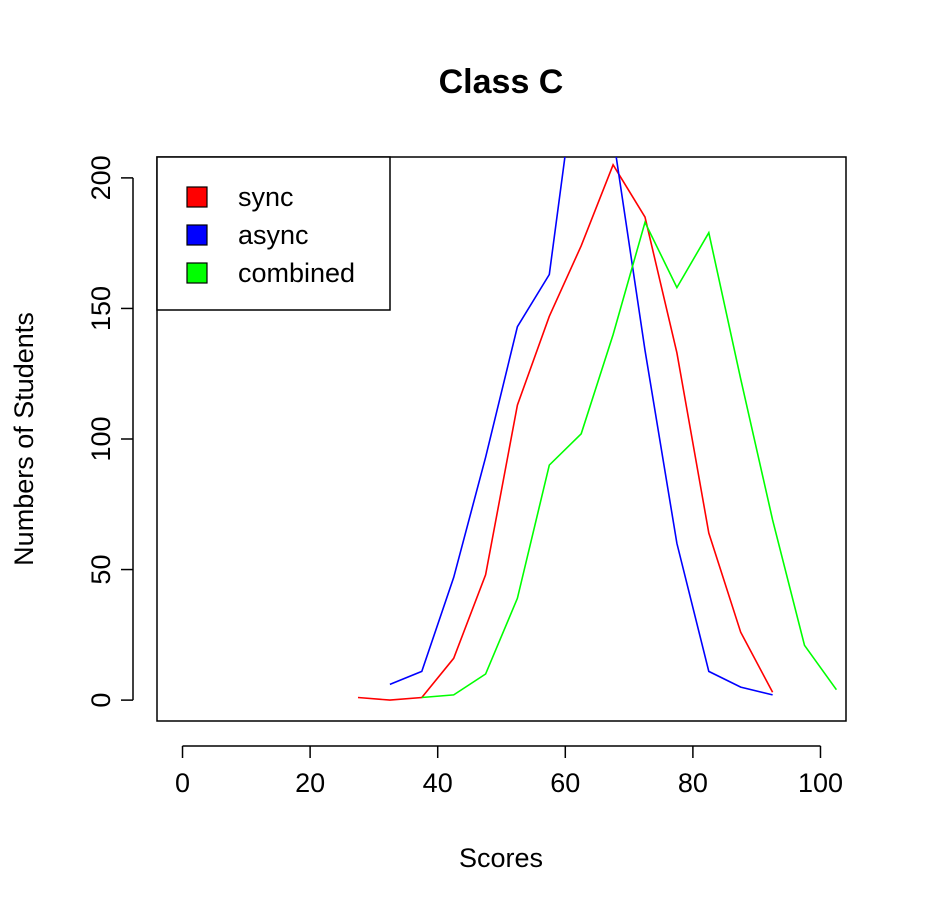 The height and width of the screenshot is (918, 926). I want to click on y-axis: 0 50 100 150 200, so click(110, 431).